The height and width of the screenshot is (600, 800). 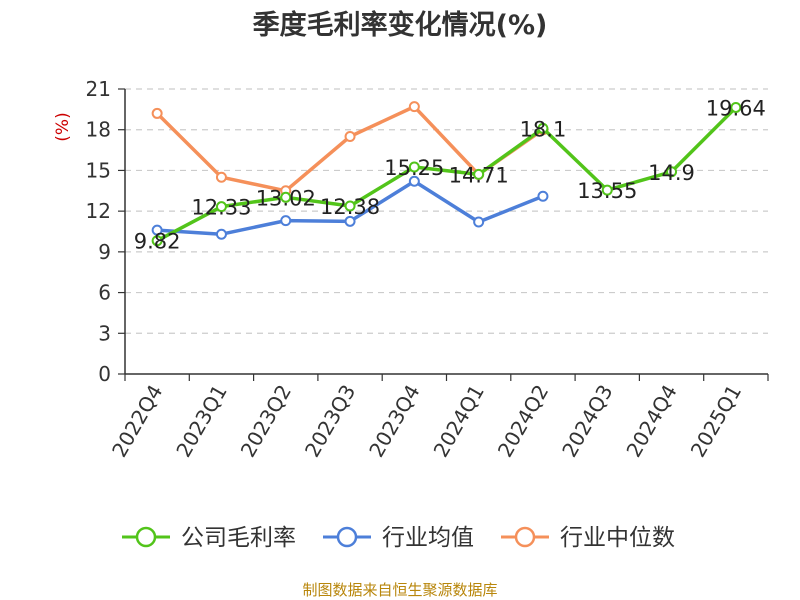 I want to click on data-label: 9.82, so click(x=157, y=242).